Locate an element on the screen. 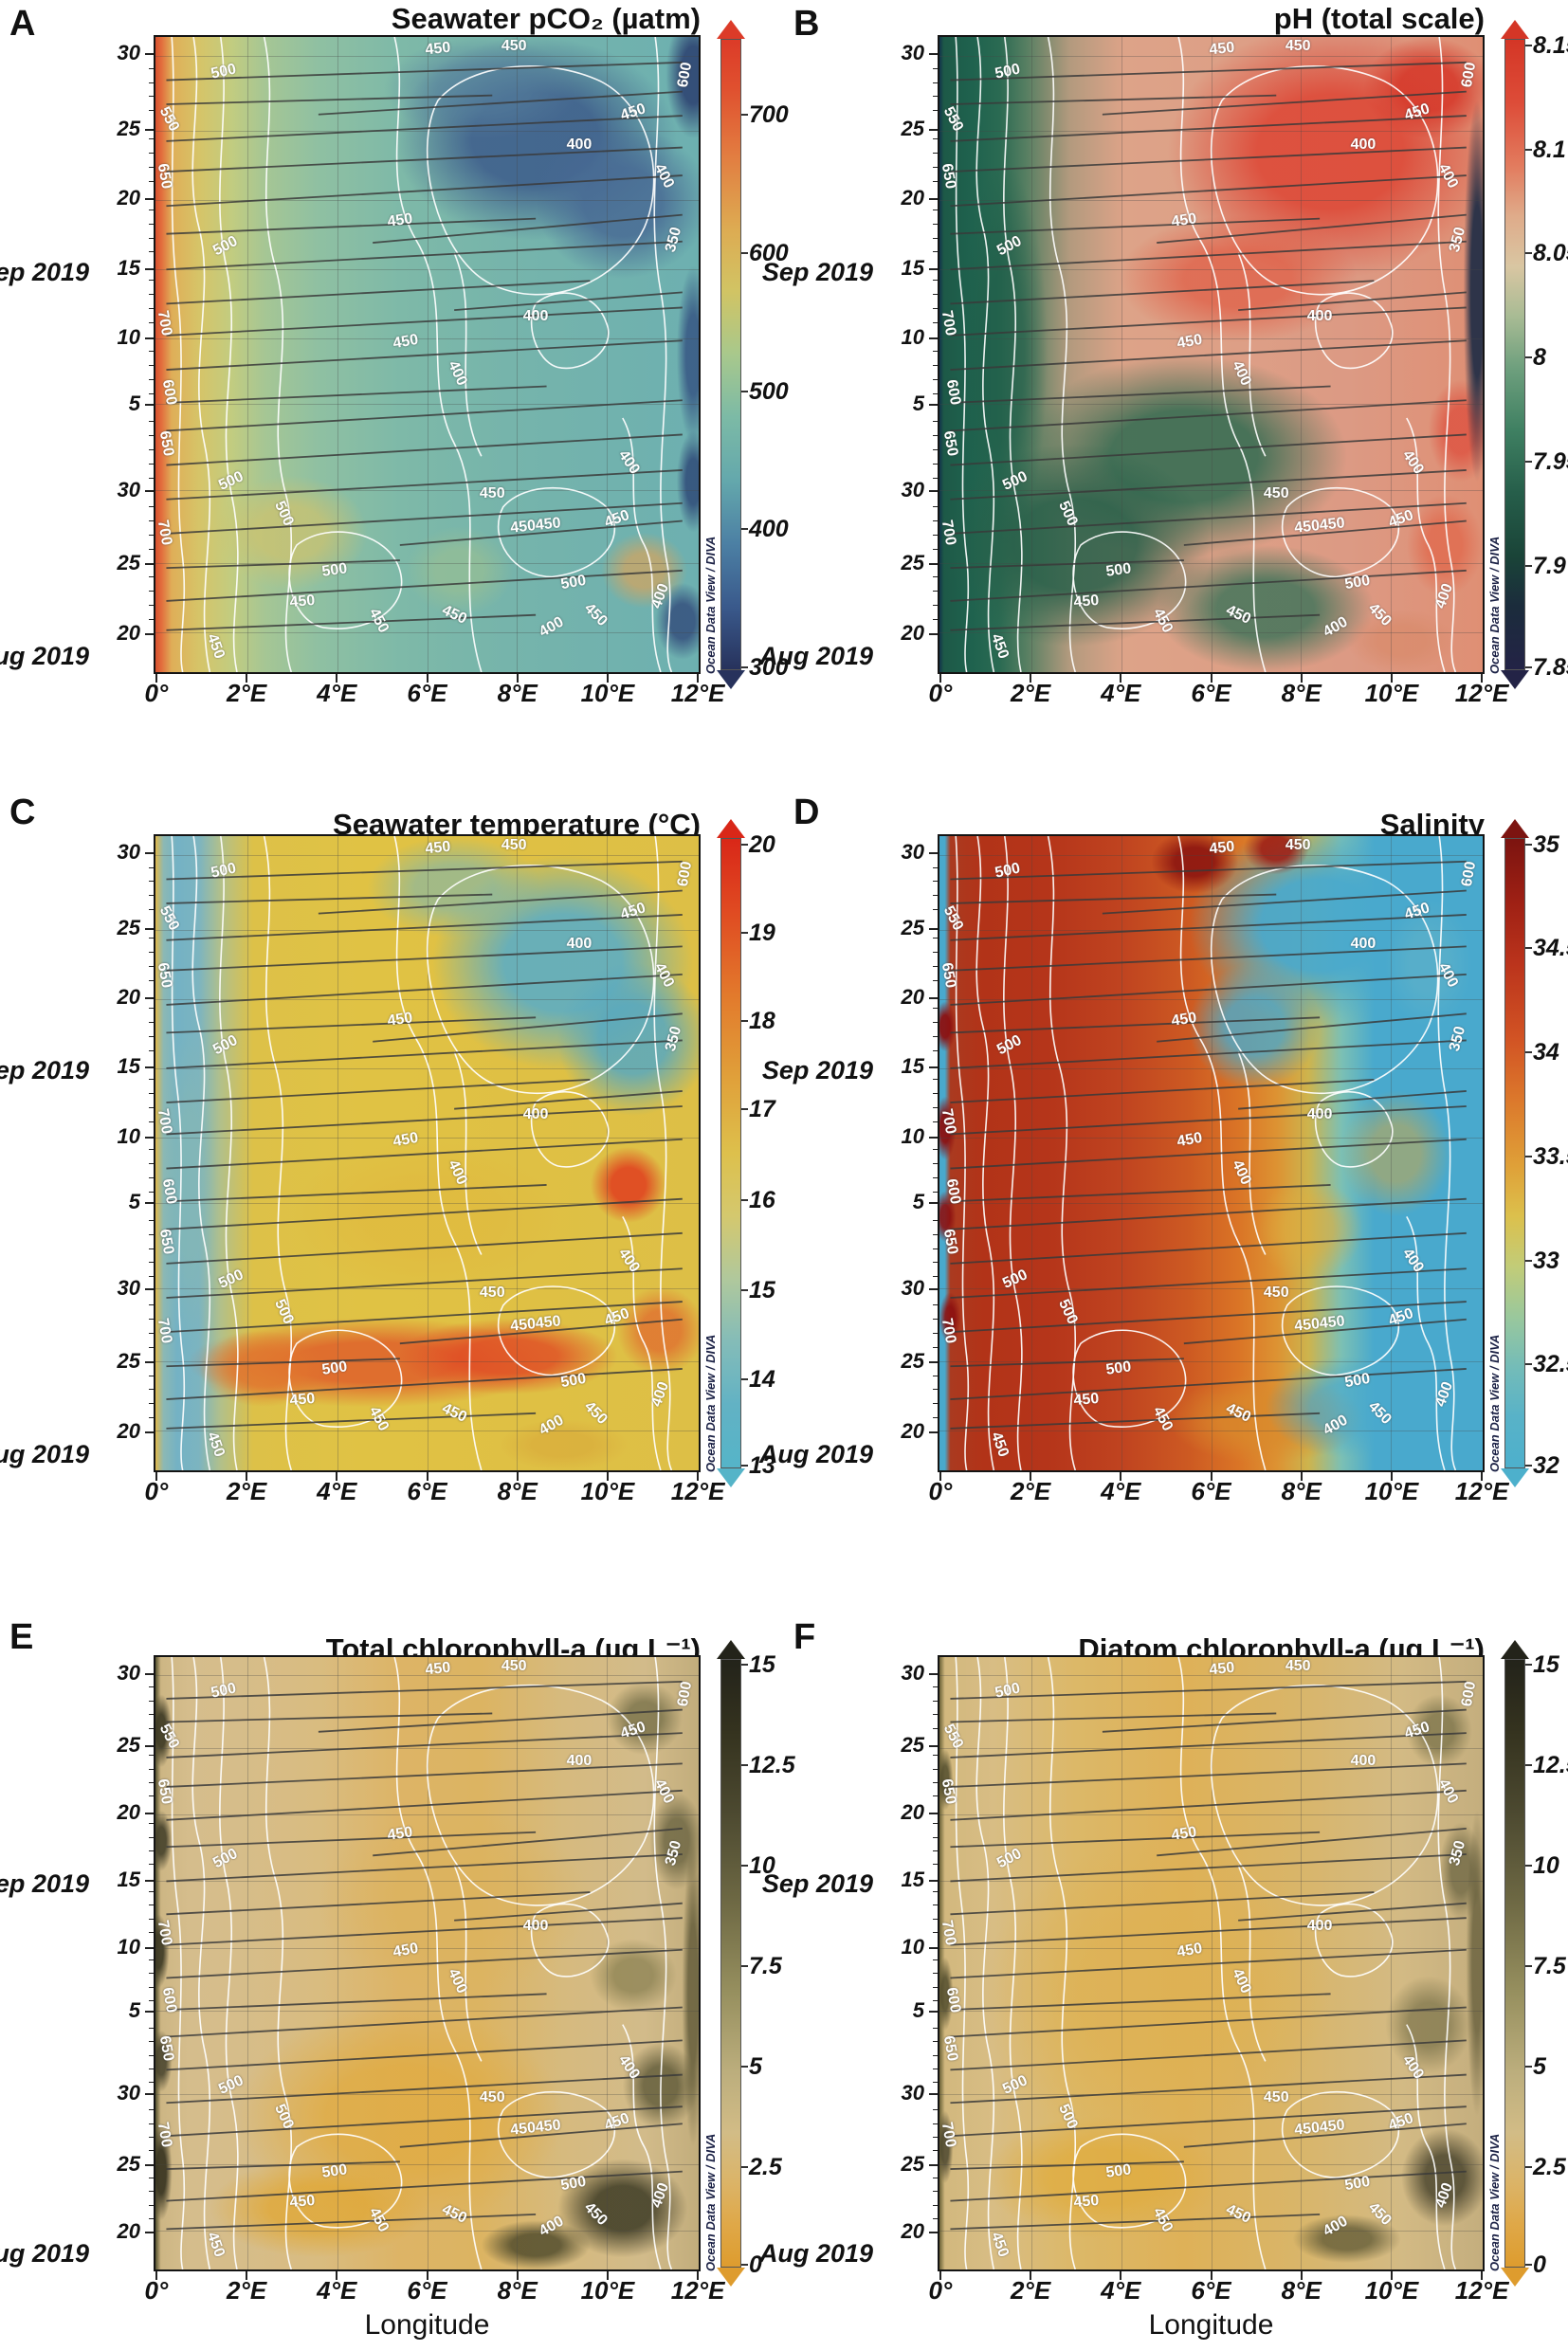 This screenshot has height=2351, width=1568. x-axis-label: 10°E is located at coordinates (1391, 693).